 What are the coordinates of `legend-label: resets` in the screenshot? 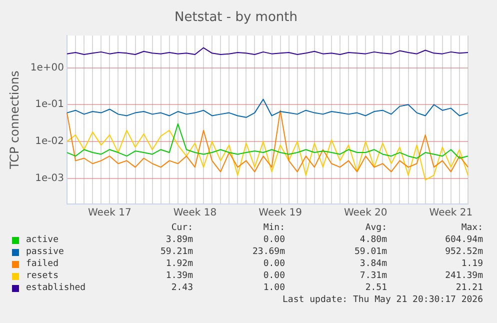 It's located at (42, 276).